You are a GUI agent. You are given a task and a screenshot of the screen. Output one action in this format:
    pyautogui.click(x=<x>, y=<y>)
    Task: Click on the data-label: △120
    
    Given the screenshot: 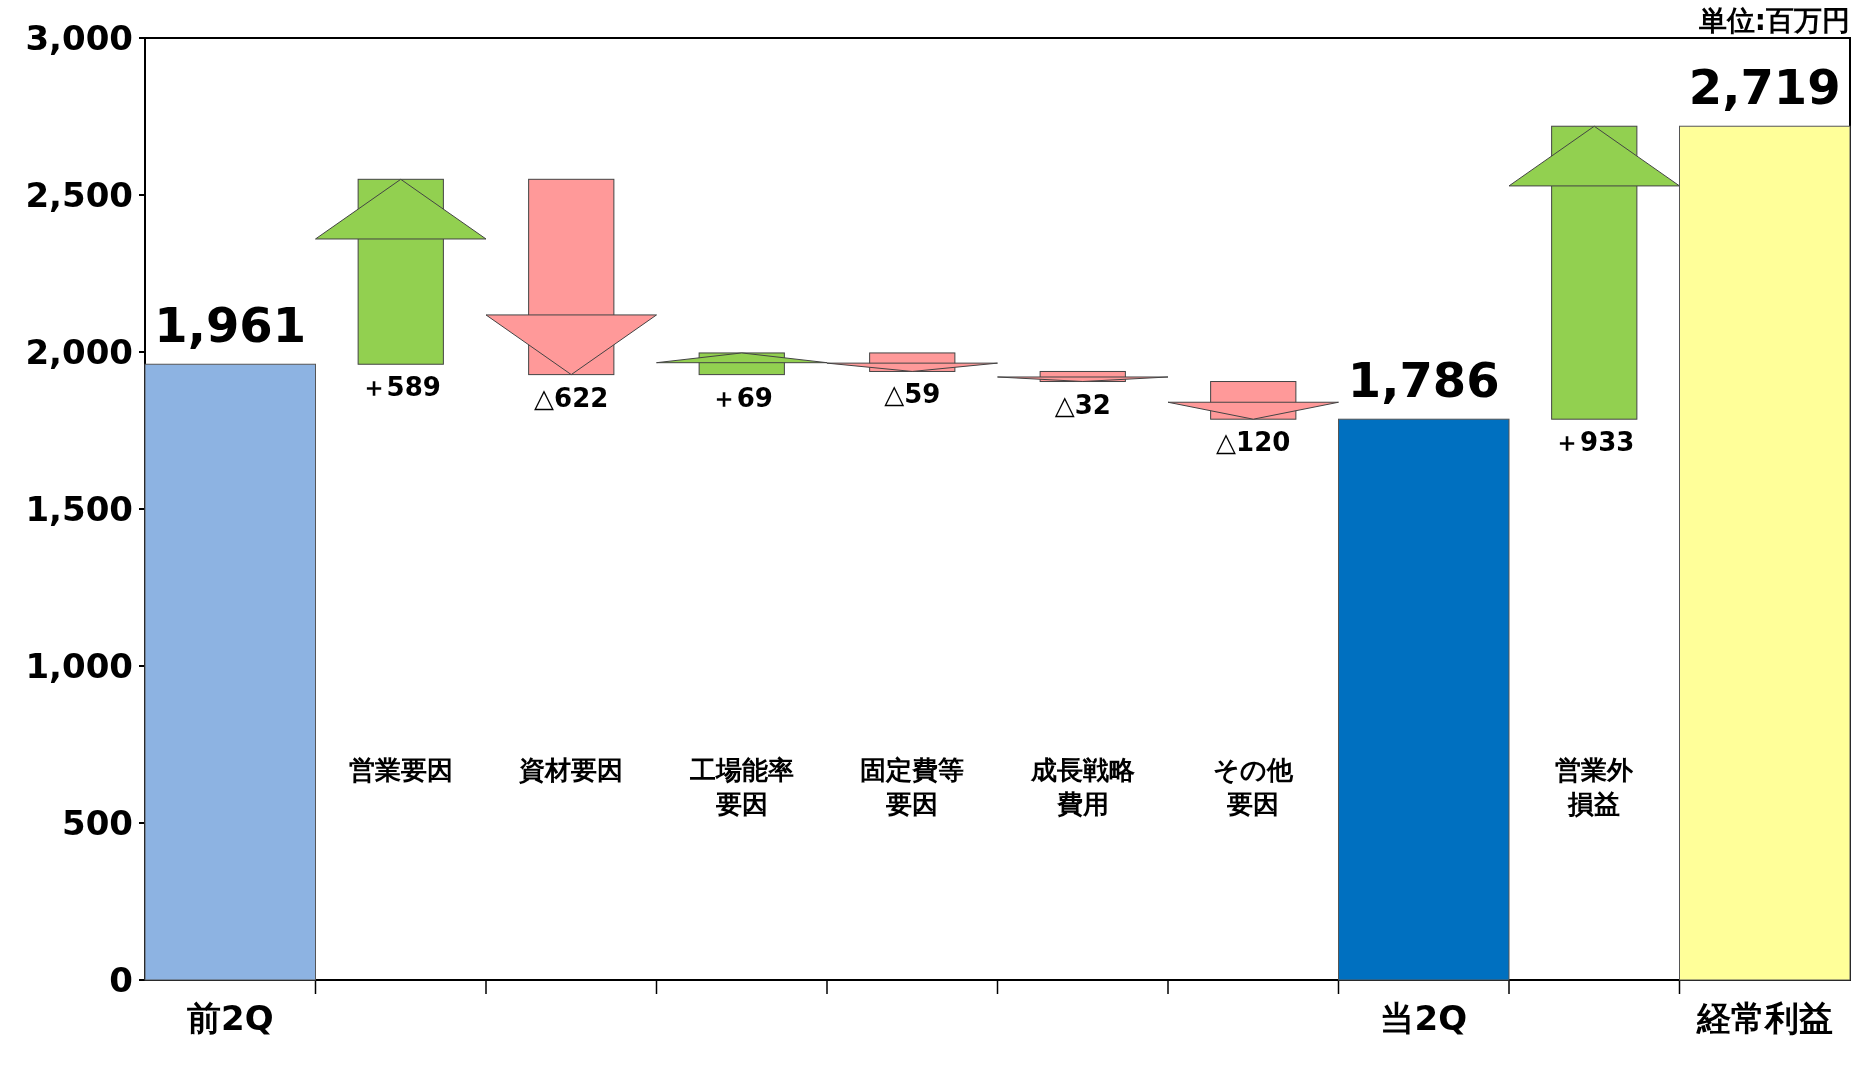 What is the action you would take?
    pyautogui.click(x=1253, y=442)
    